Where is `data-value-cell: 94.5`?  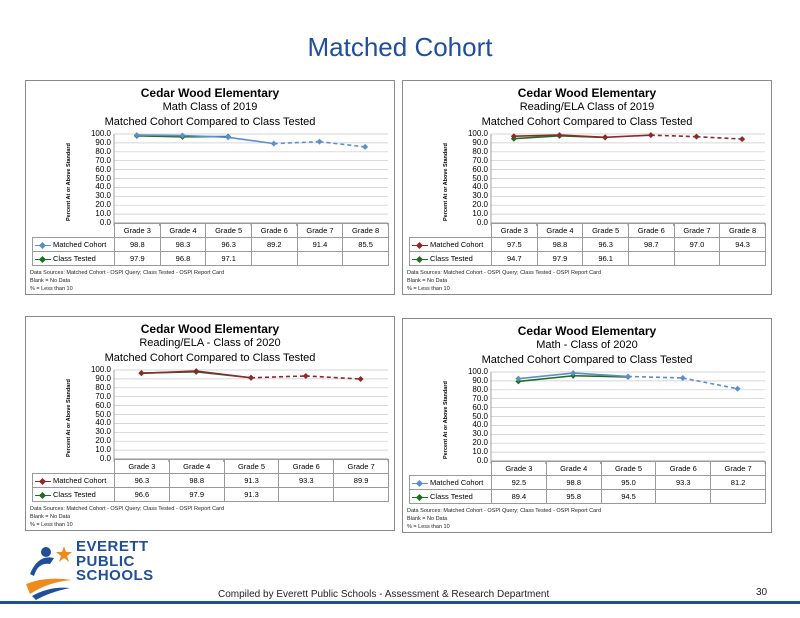
data-value-cell: 94.5 is located at coordinates (628, 496).